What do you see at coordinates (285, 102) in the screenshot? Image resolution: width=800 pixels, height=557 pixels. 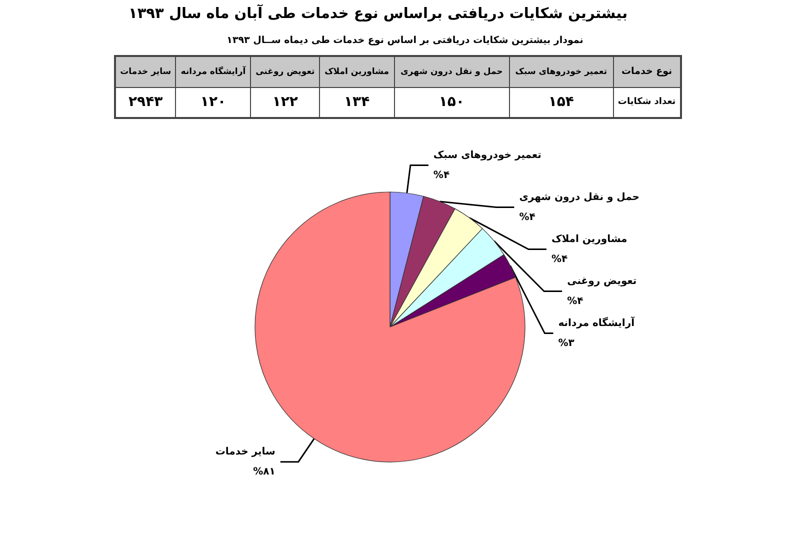 I see `data-label: ۱۲۲` at bounding box center [285, 102].